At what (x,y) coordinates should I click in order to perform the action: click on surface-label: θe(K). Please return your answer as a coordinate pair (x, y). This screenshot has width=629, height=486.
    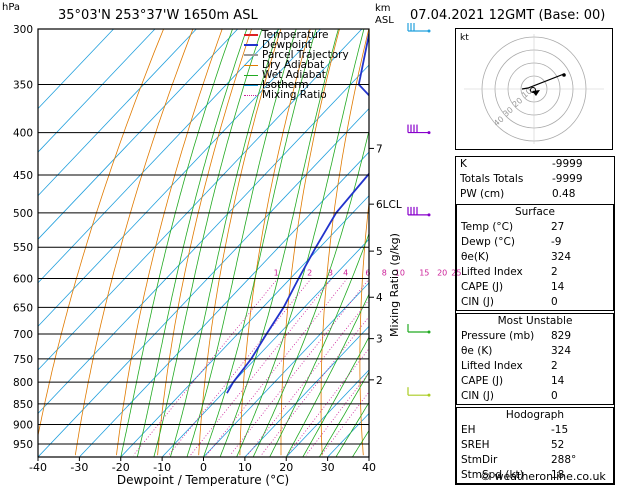
    Looking at the image, I should click on (475, 257).